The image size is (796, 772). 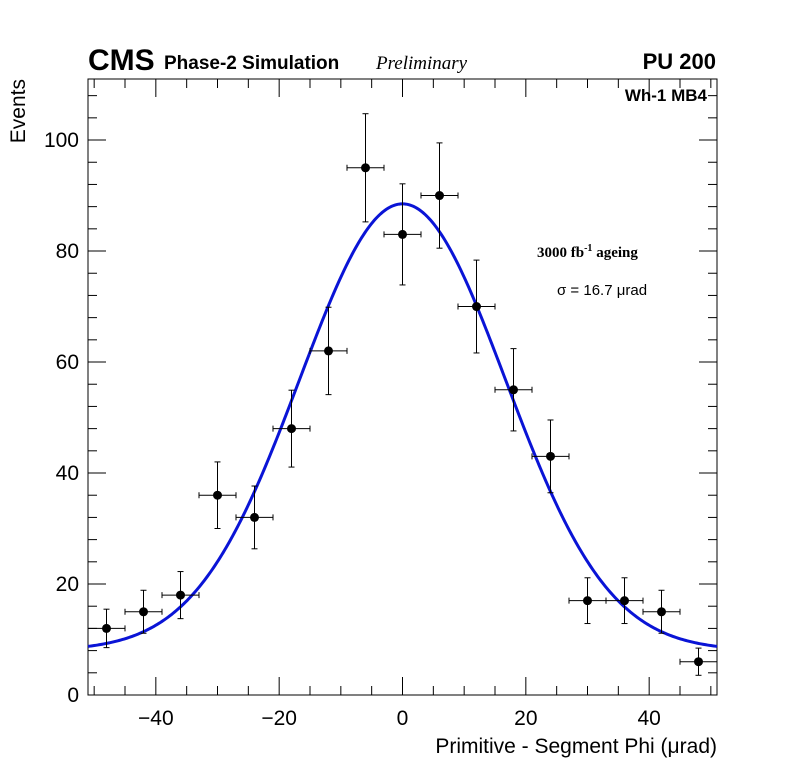 I want to click on subtitle-label: Phase-2 Simulation, so click(x=251, y=63).